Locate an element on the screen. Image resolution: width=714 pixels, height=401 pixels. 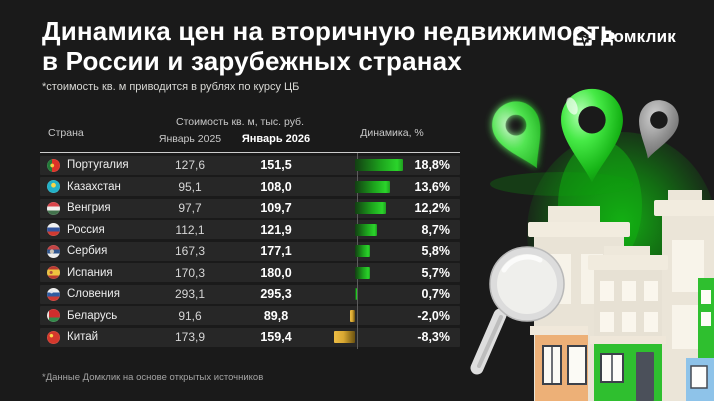
price-jan-2025: 112,1 is located at coordinates (190, 229).